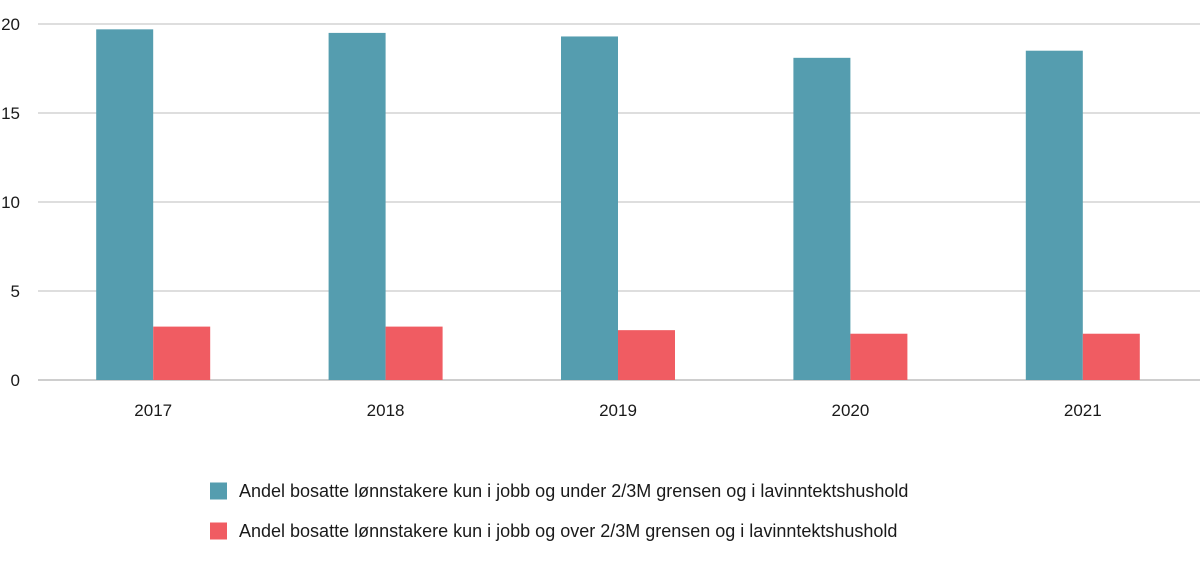 The width and height of the screenshot is (1200, 563). I want to click on bar-series1-2019, so click(589, 208).